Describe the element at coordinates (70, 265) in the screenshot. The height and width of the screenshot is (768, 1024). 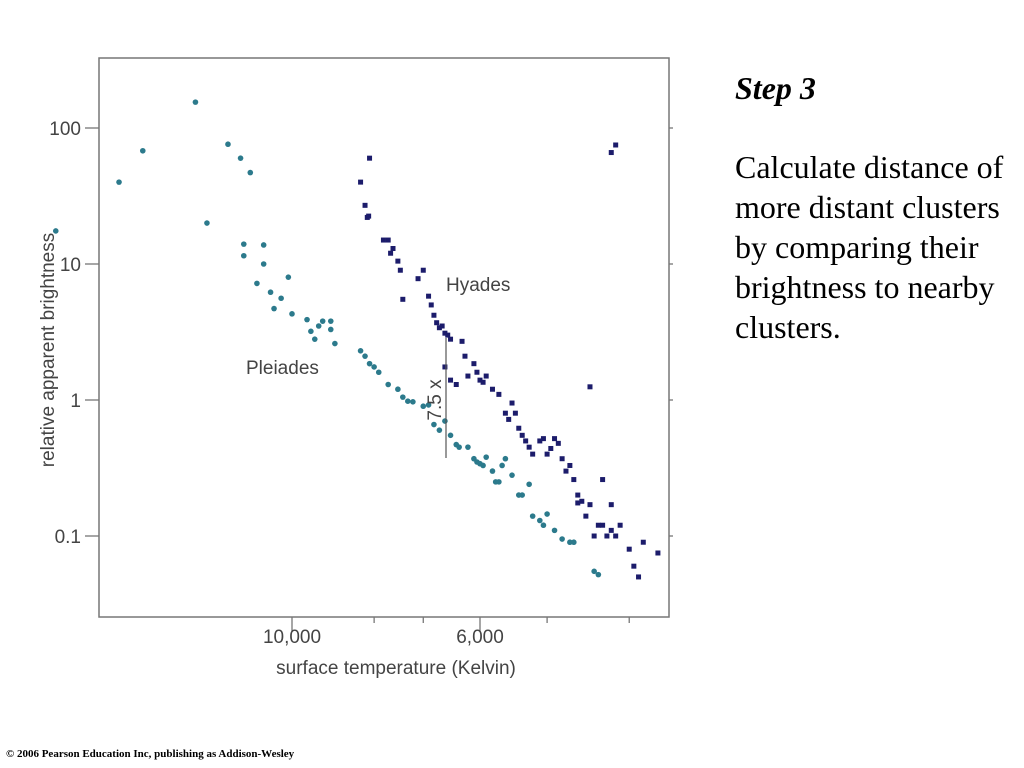
I see `y-tick-label: 10` at that location.